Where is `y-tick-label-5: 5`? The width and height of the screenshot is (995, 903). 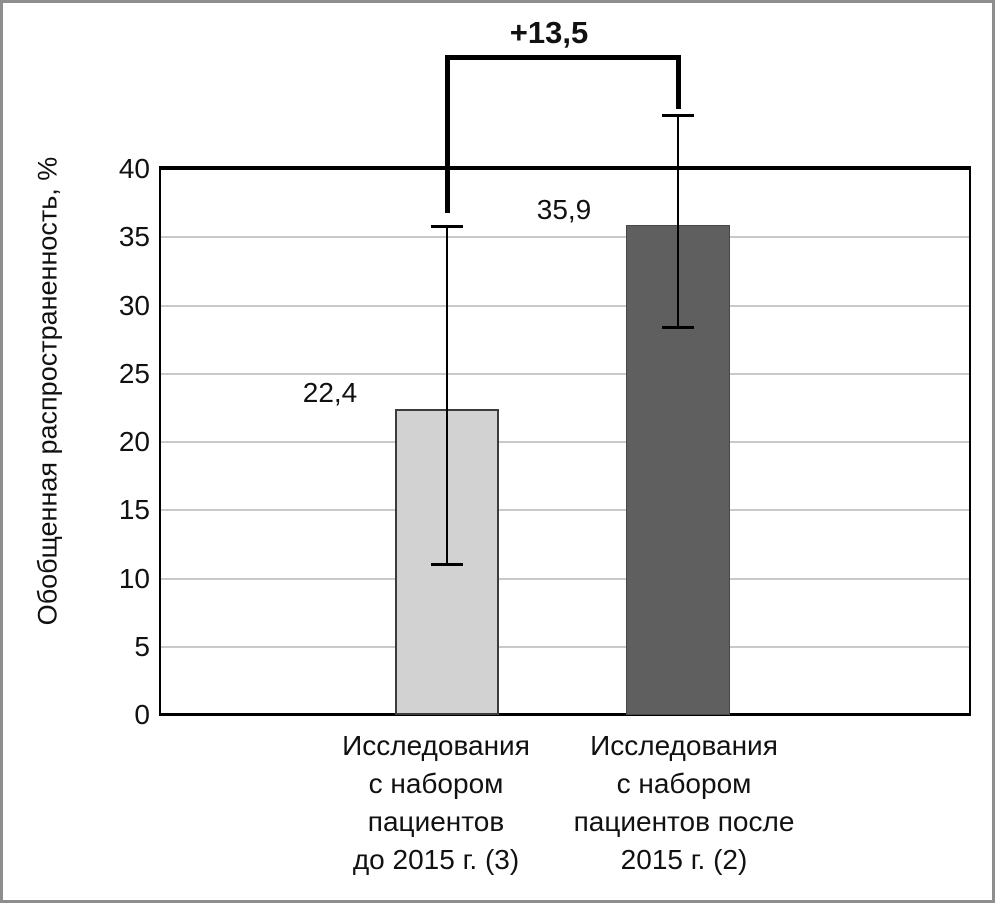 y-tick-label-5: 5 is located at coordinates (142, 646).